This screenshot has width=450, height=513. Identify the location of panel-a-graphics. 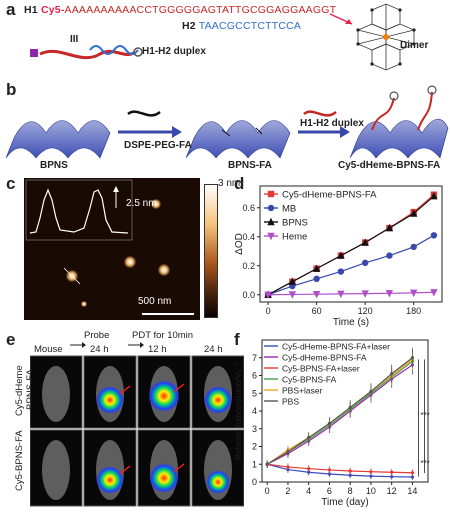
(223, 37).